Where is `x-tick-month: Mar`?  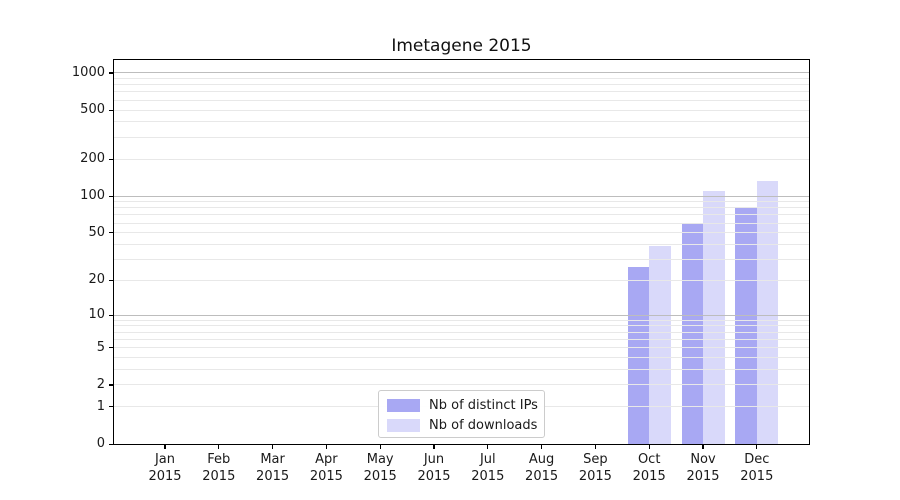
x-tick-month: Mar is located at coordinates (272, 459).